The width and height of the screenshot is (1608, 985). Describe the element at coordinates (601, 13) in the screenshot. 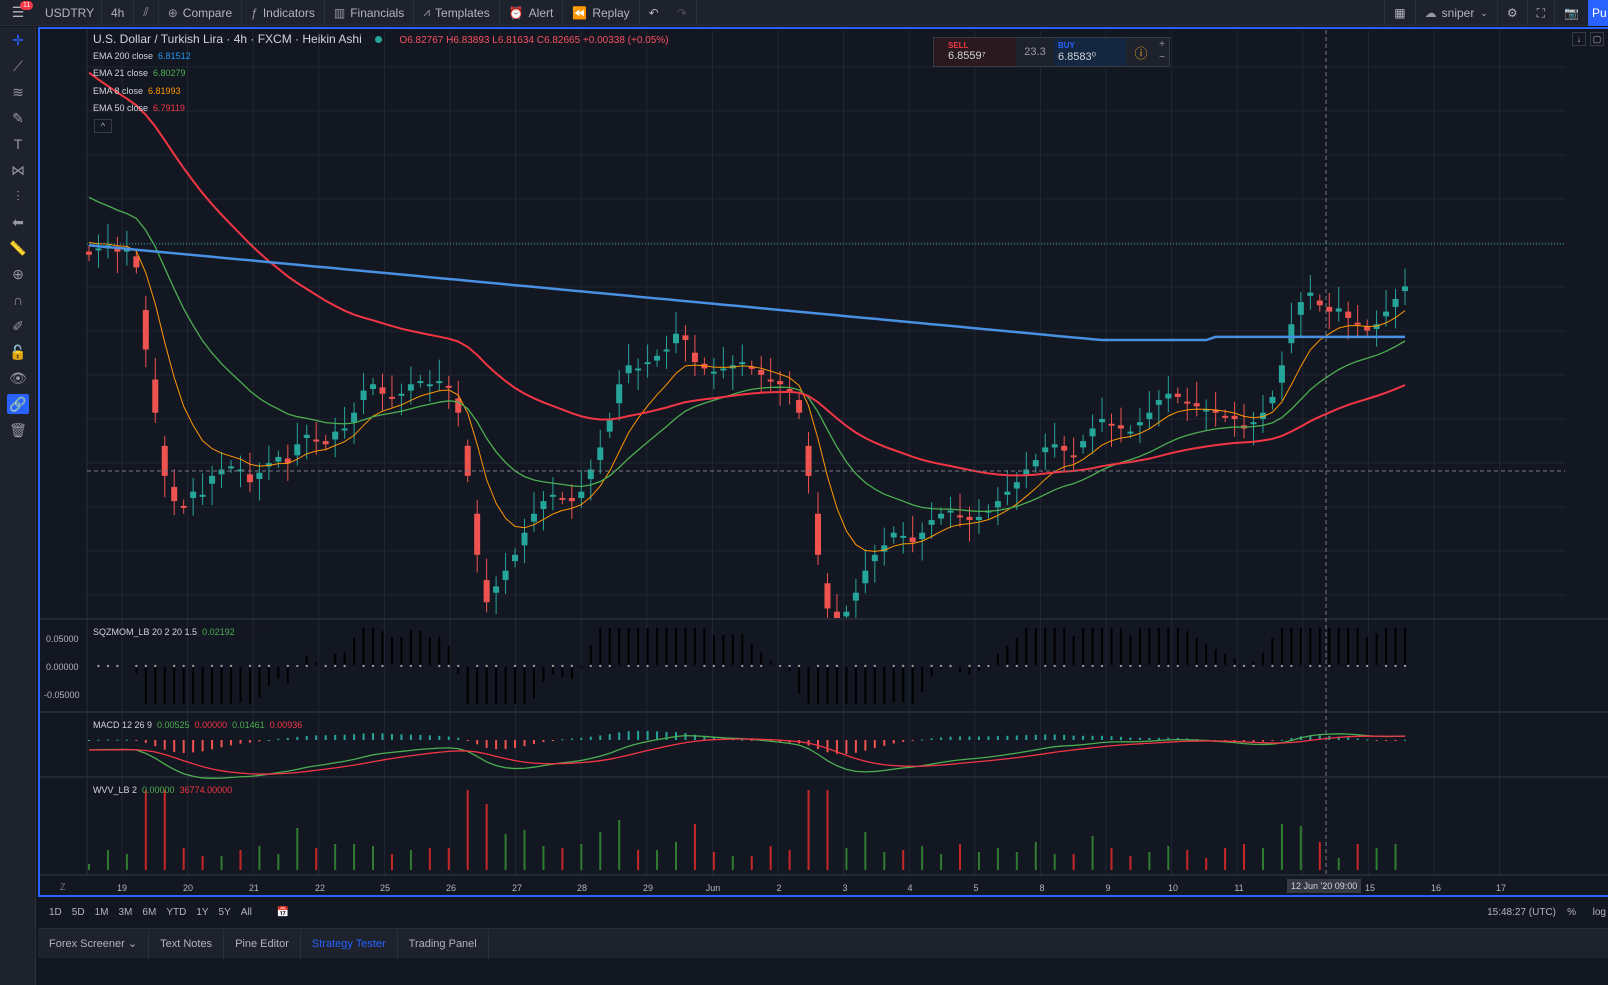

I see `replay-button: ⏪ Replay` at that location.